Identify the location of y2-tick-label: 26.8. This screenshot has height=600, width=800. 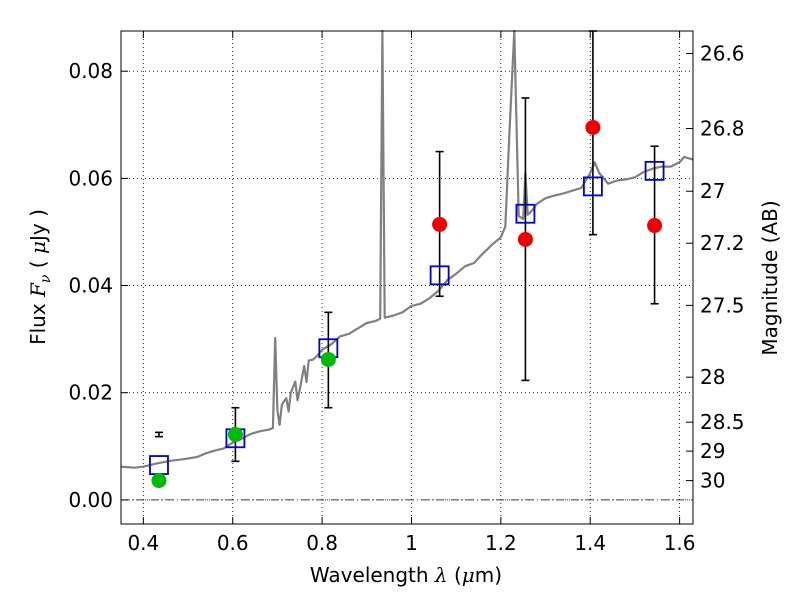
(722, 129).